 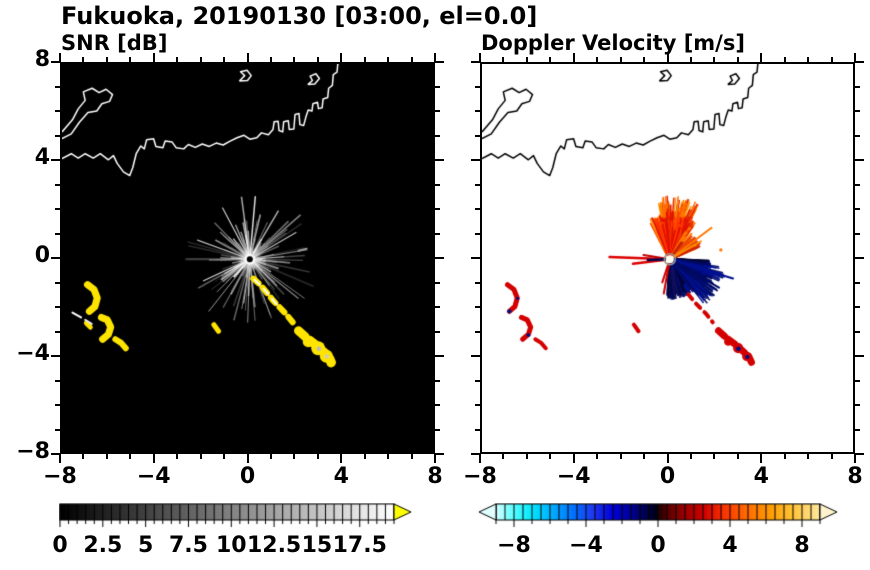 I want to click on colorbar-tick-label: −4, so click(x=586, y=545).